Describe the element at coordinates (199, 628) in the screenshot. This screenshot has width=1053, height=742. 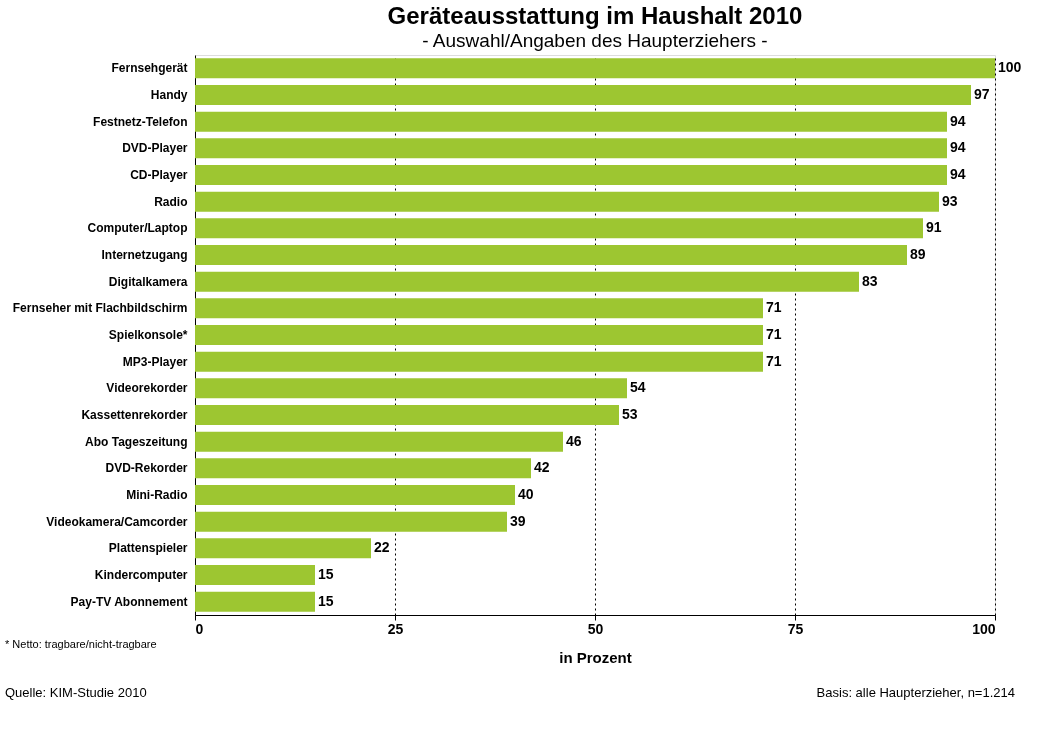
I see `x-tick-label: 0` at that location.